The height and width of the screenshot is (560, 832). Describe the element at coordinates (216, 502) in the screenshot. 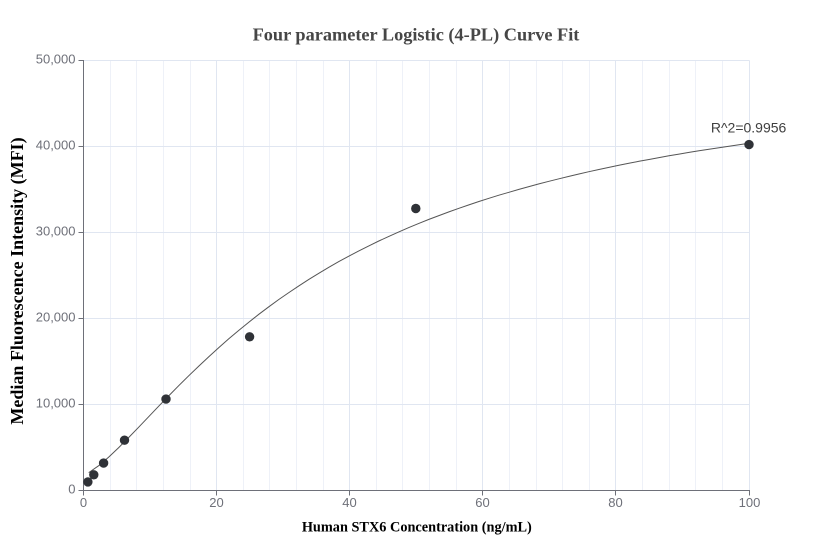

I see `svg-text: 20` at that location.